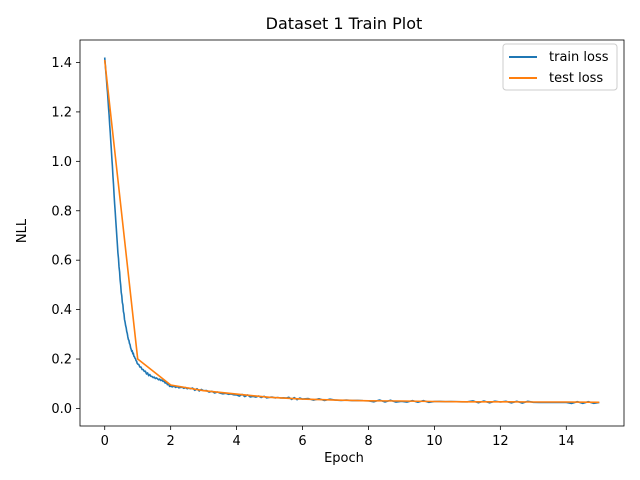 The height and width of the screenshot is (480, 640). I want to click on y-axis-label: NLL, so click(22, 230).